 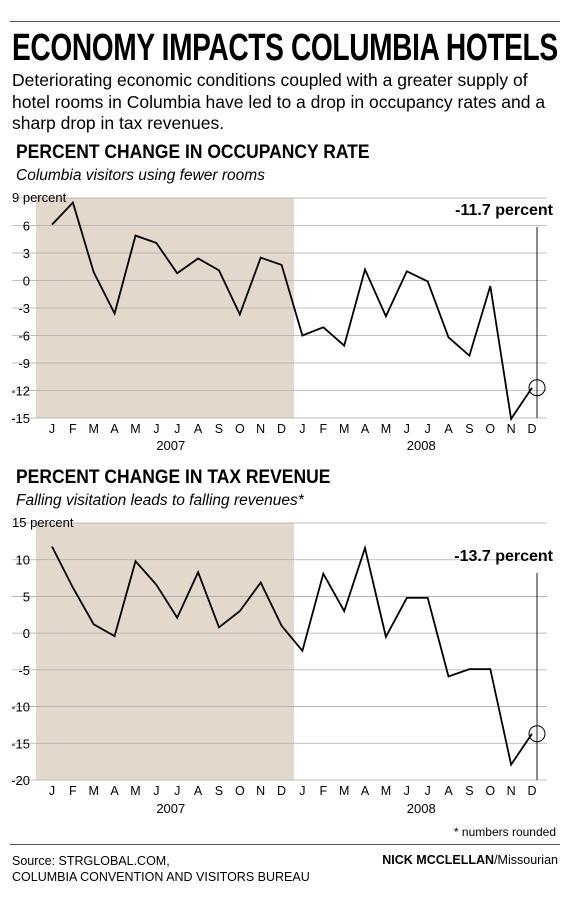 What do you see at coordinates (20, 780) in the screenshot?
I see `tax-y-tick-label: -20` at bounding box center [20, 780].